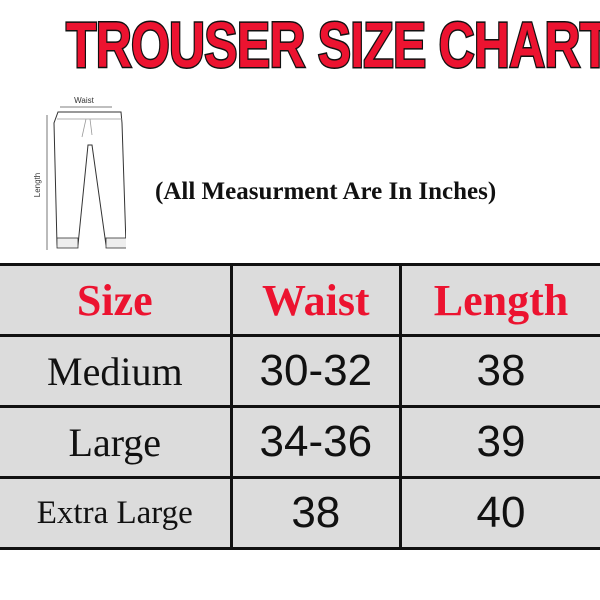 The image size is (600, 600). Describe the element at coordinates (326, 191) in the screenshot. I see `units-note: (All Measurment Are In Inches)` at that location.